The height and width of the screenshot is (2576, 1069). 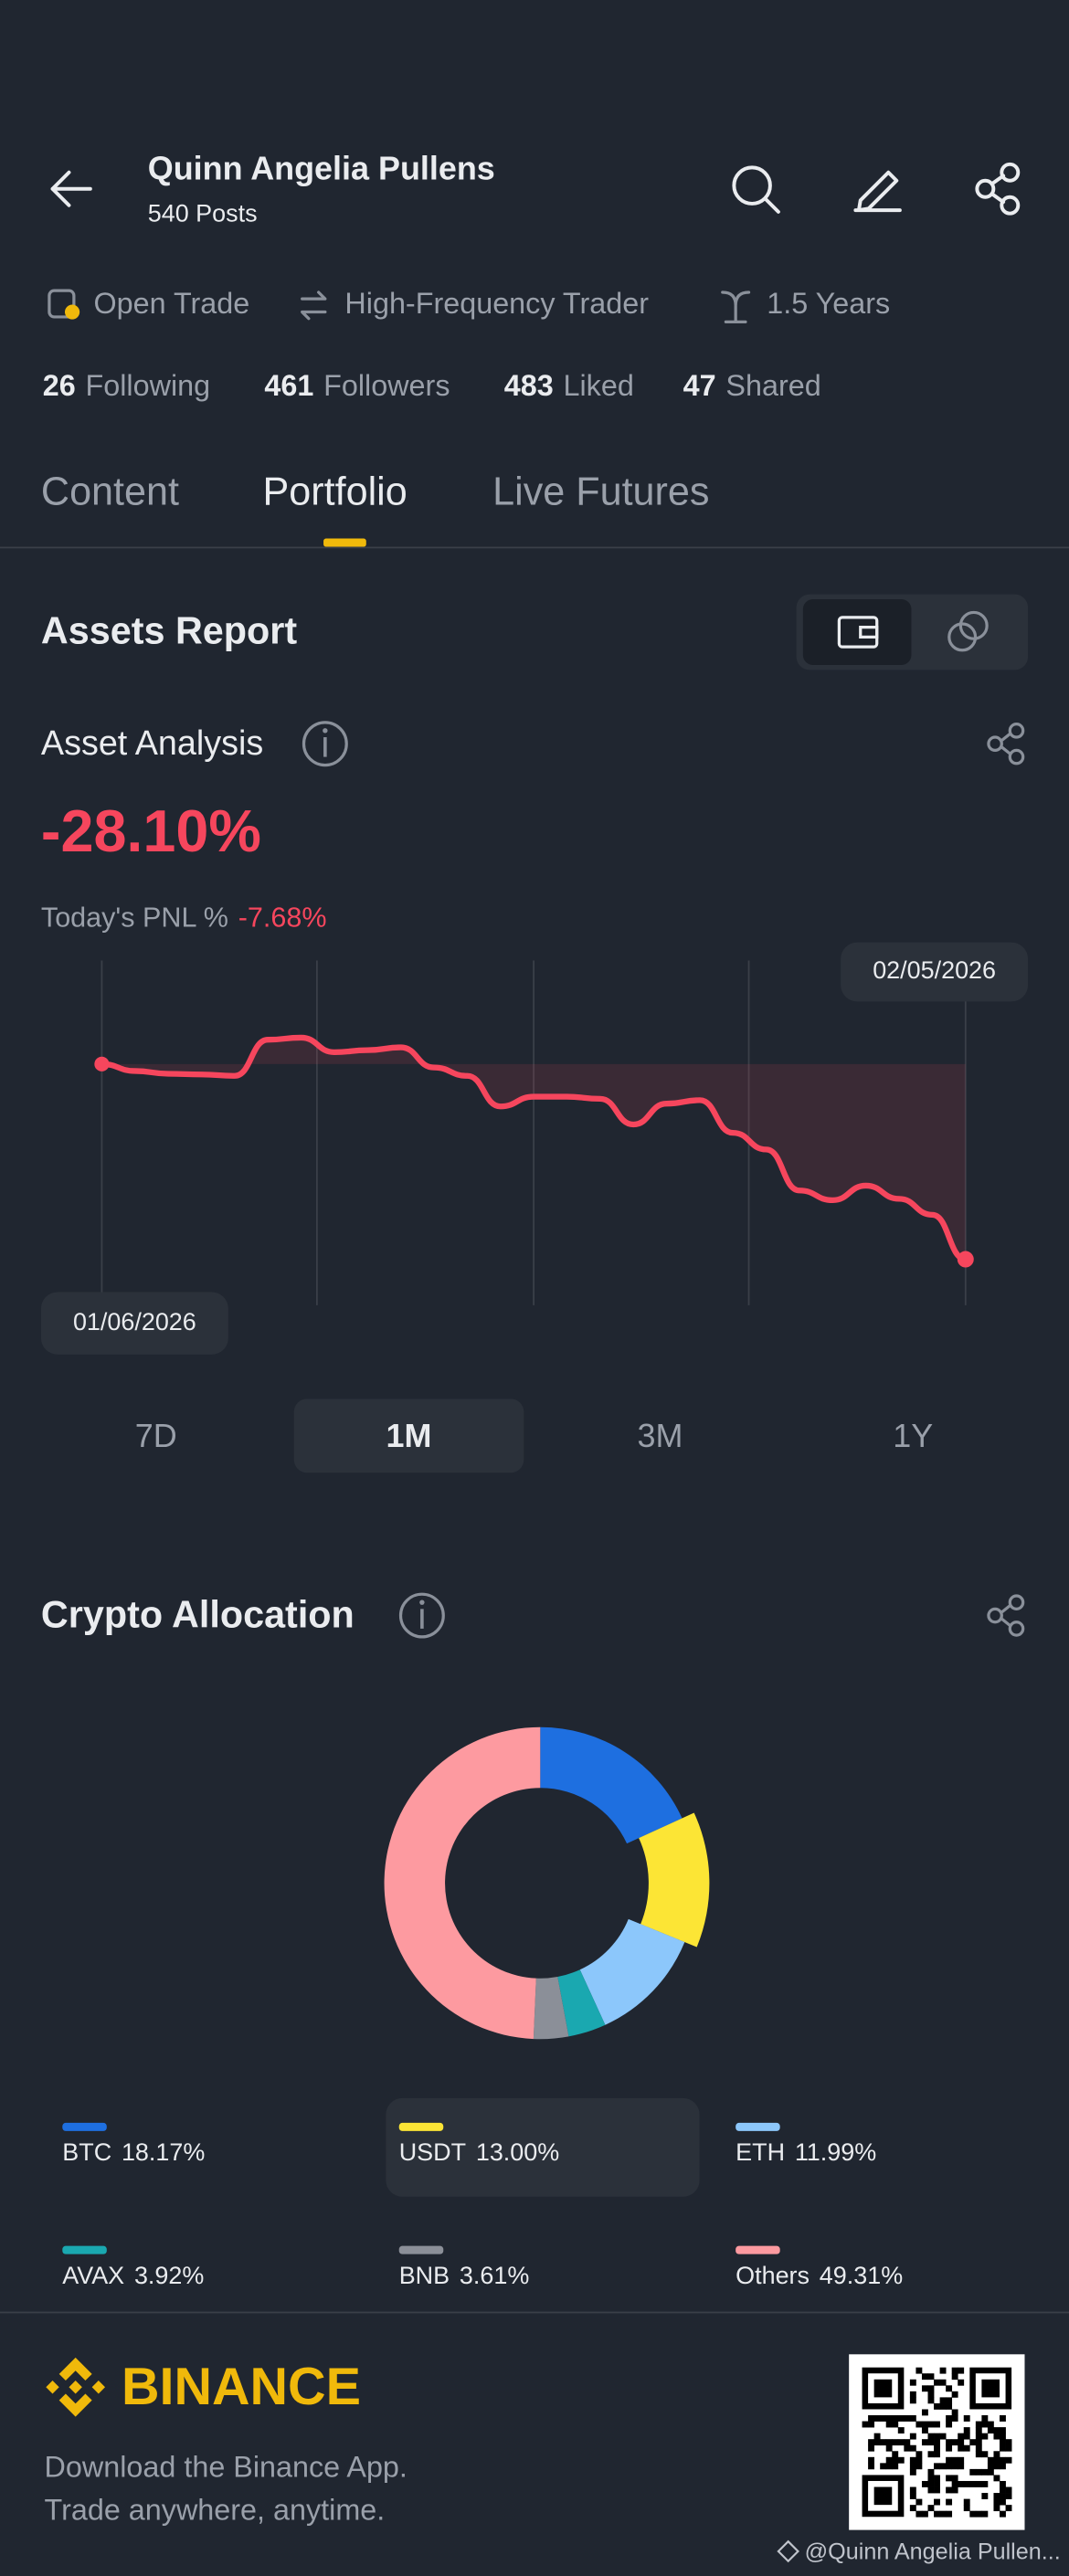 I want to click on range-button: 1Y, so click(x=913, y=1436).